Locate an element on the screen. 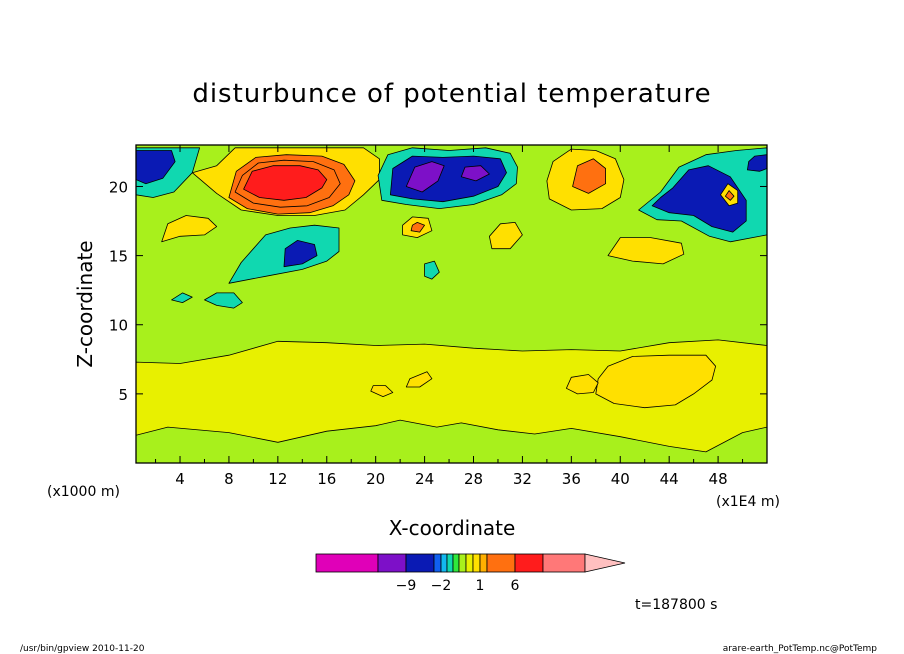 This screenshot has width=904, height=654. colorbar-tick-label: −9 is located at coordinates (406, 586).